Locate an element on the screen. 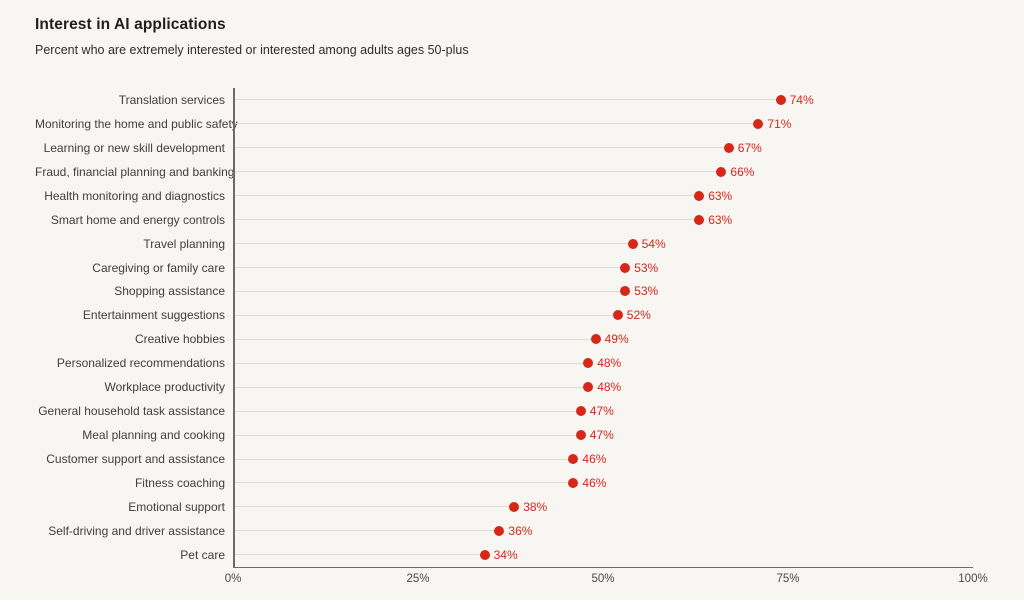 The width and height of the screenshot is (1024, 613). row-plot: 74% is located at coordinates (603, 100).